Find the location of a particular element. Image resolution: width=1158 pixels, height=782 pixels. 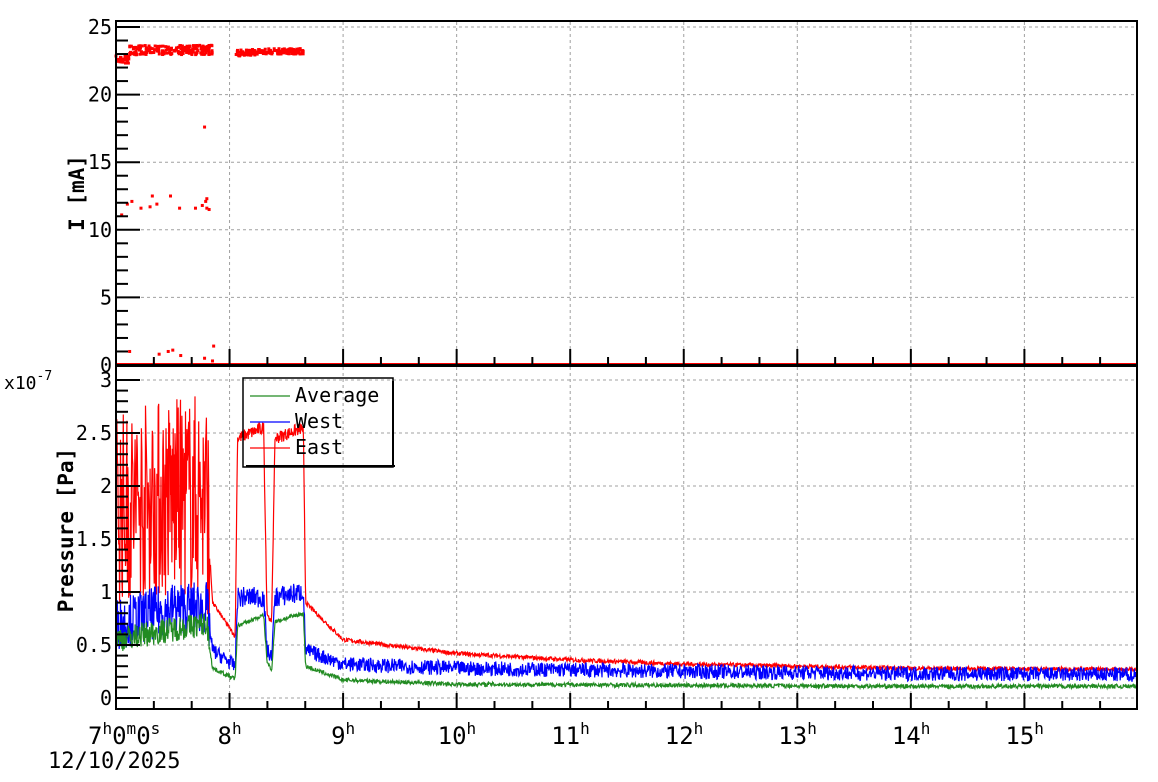

legend-item-east: East is located at coordinates (296, 447).